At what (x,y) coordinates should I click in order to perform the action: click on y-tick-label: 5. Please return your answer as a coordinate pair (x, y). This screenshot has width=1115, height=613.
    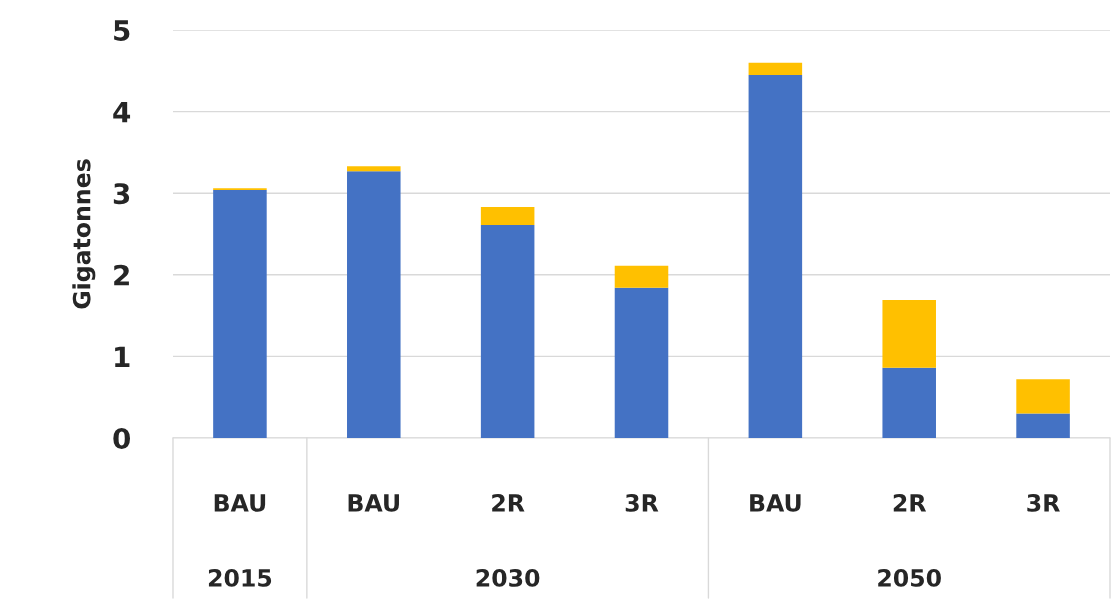
    Looking at the image, I should click on (122, 30).